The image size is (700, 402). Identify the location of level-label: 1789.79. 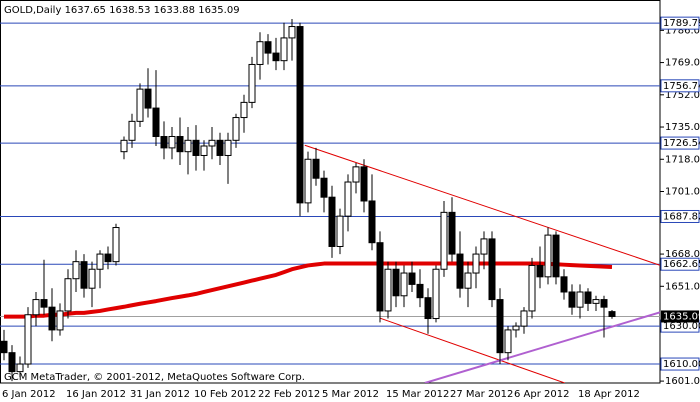
(681, 23).